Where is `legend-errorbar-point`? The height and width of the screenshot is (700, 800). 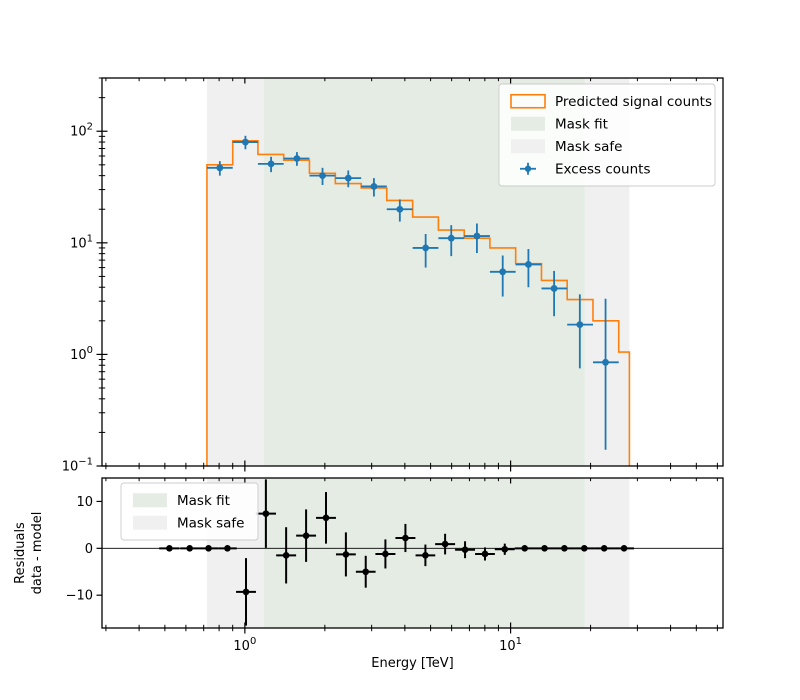
legend-errorbar-point is located at coordinates (528, 168).